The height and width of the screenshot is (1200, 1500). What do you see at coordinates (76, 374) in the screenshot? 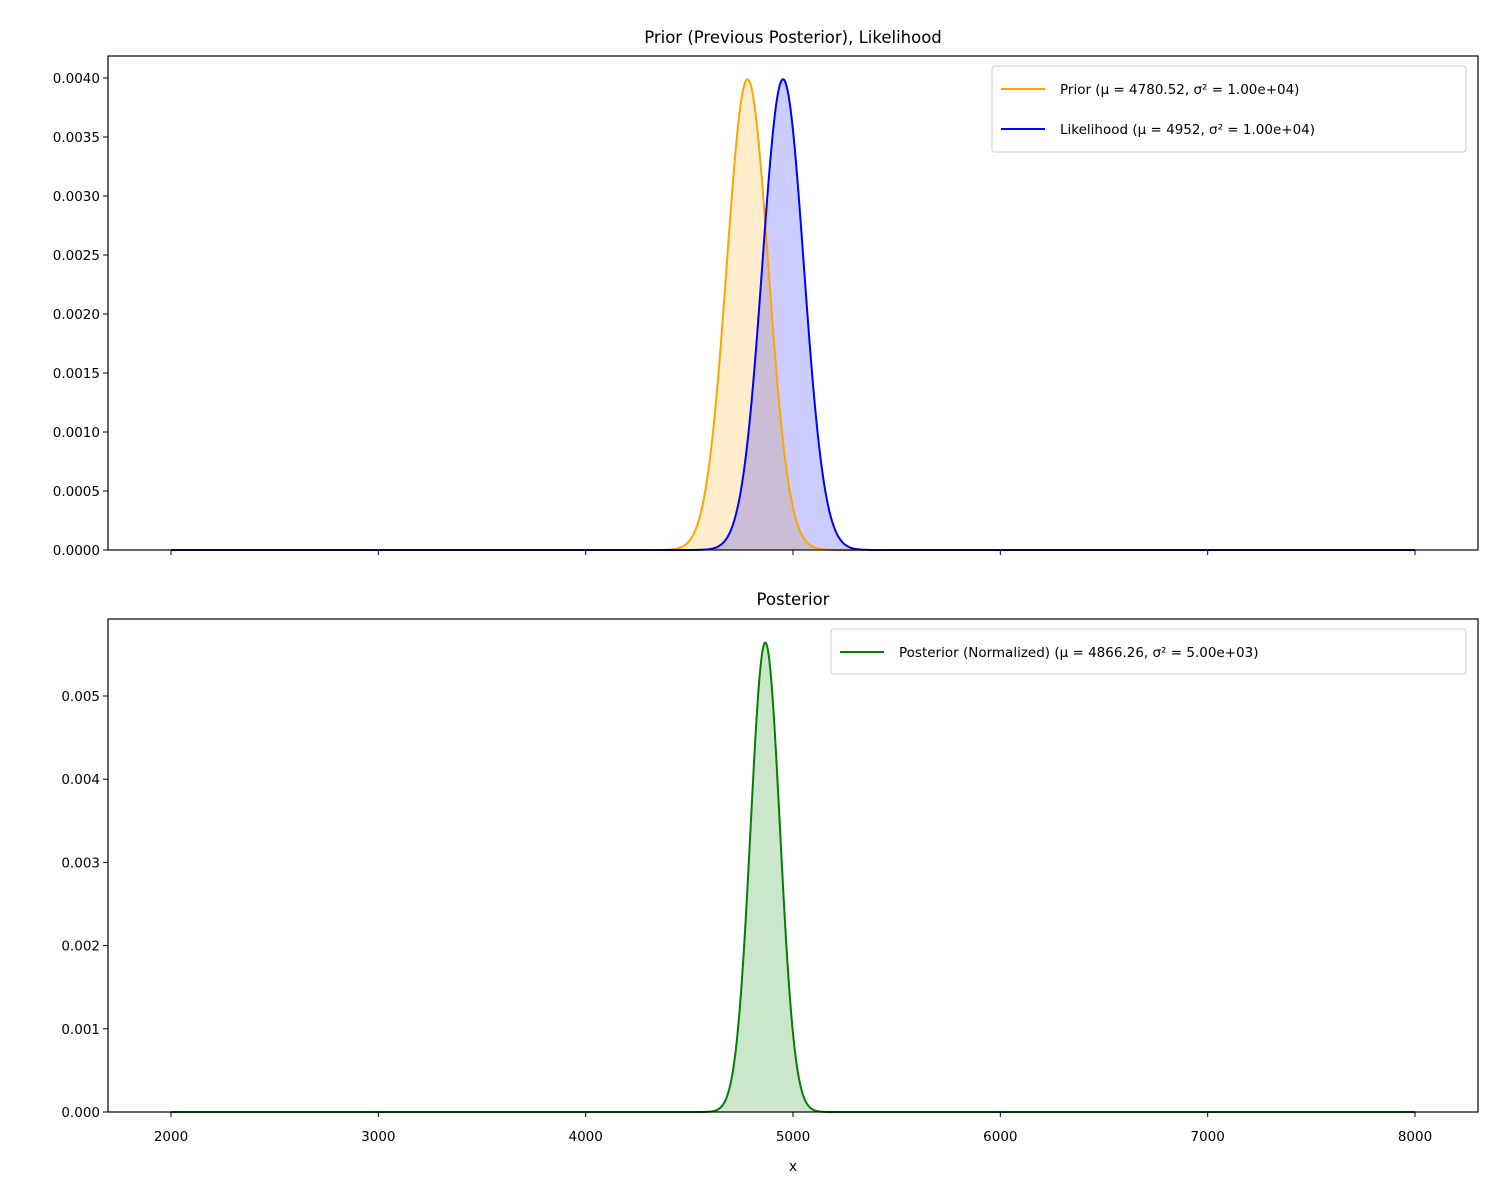
I see `y-tick-label: 0.0015` at bounding box center [76, 374].